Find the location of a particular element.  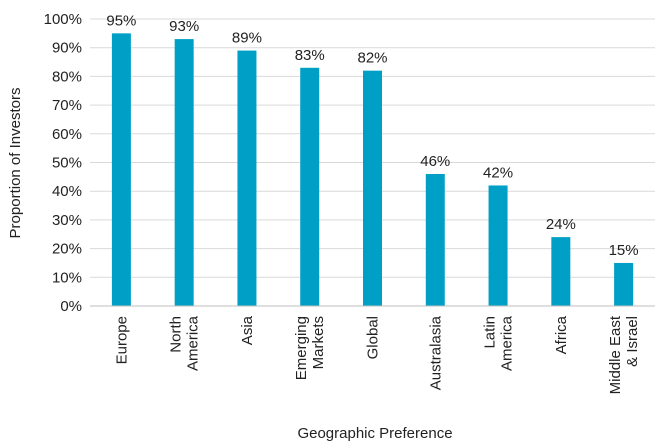

category-label: Europe is located at coordinates (121, 340).